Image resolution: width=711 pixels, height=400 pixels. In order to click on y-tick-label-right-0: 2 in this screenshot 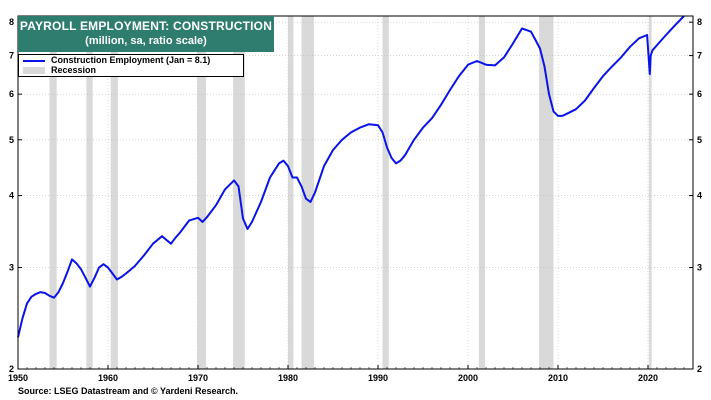, I will do `click(699, 369)`.